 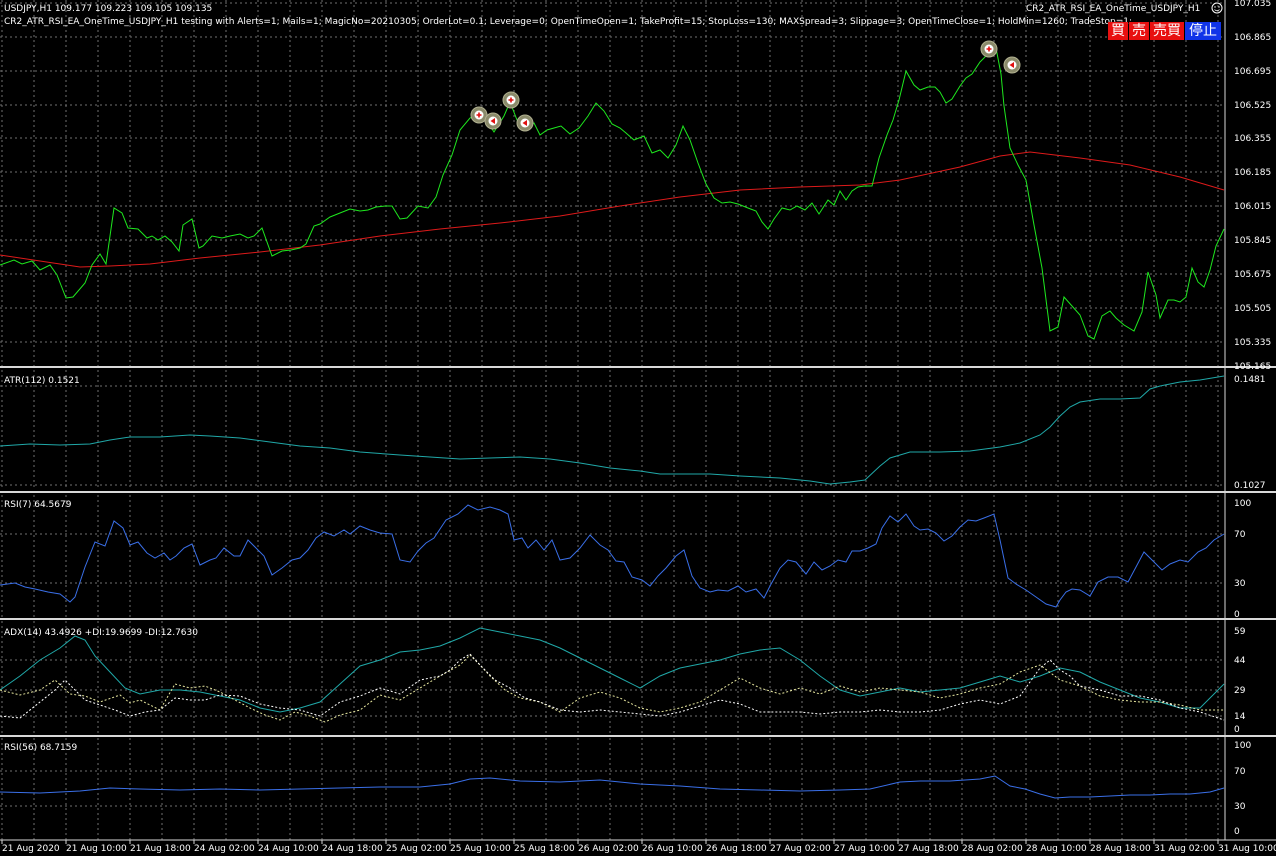 I want to click on adx-label: ADX(14) 43.4926 +DI:19.9699 -DI:12.7630, so click(x=101, y=633).